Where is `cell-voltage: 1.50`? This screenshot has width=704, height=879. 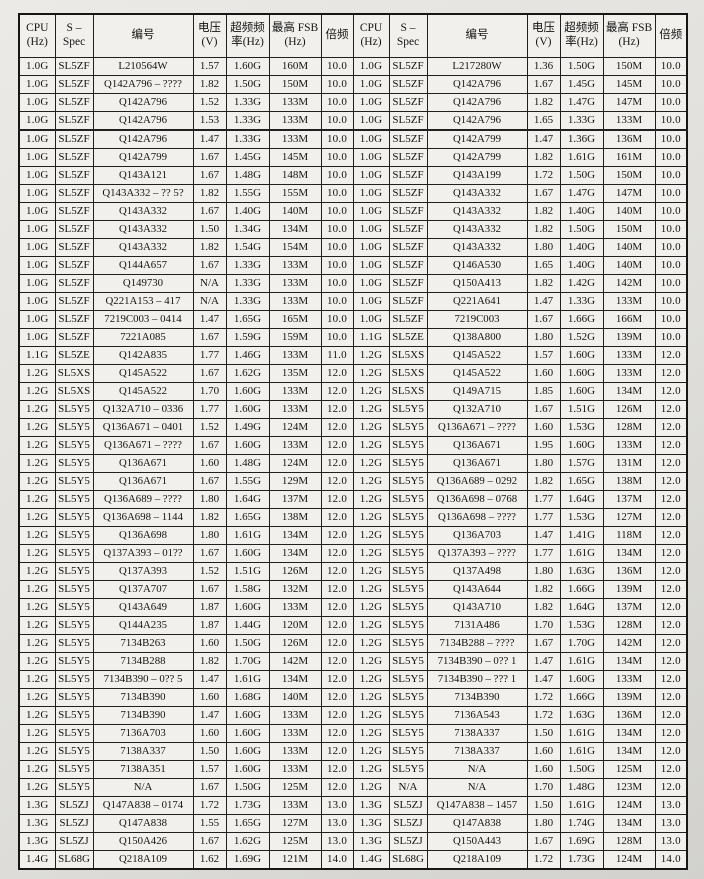
cell-voltage: 1.50 is located at coordinates (209, 229).